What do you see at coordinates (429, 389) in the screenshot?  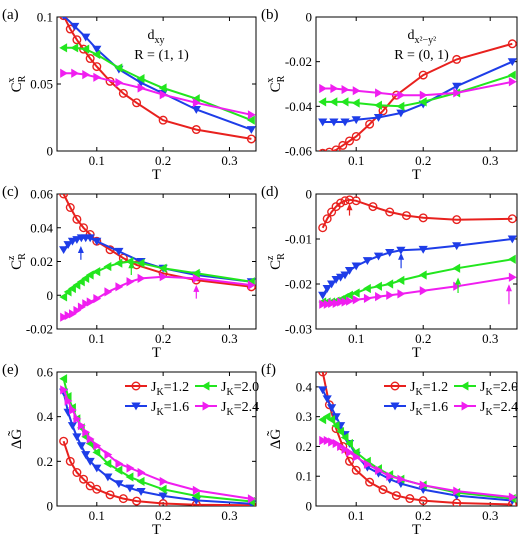 I see `legend-label-jk12: JK=1.2` at bounding box center [429, 389].